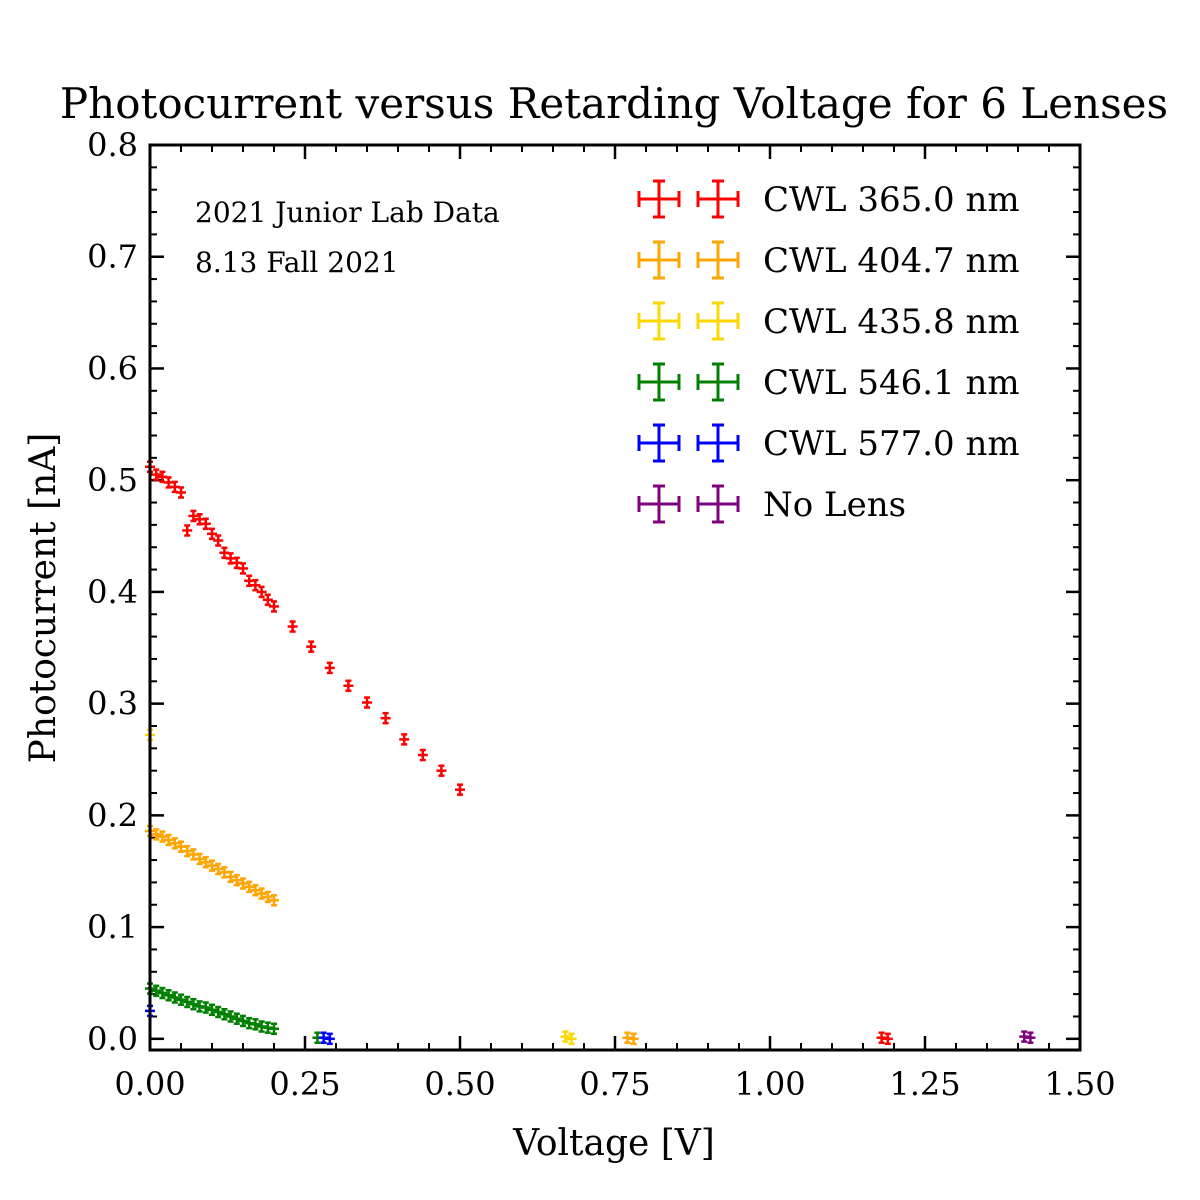  Describe the element at coordinates (347, 212) in the screenshot. I see `annotation-line-1: 2021 Junior Lab Data` at that location.